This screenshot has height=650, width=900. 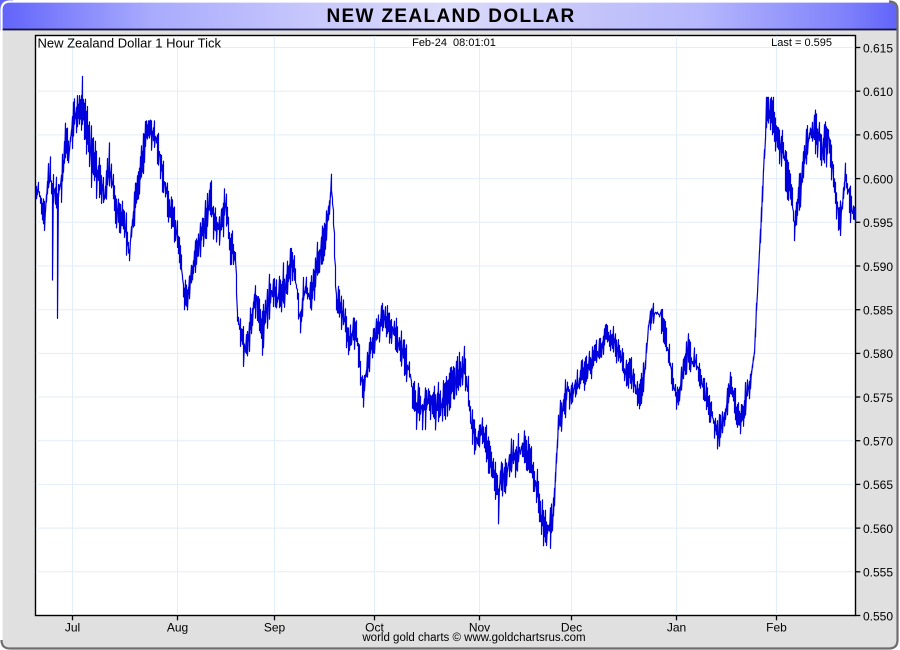 What do you see at coordinates (130, 43) in the screenshot?
I see `svg-text: New Zealand Dollar 1 Hour Tick` at bounding box center [130, 43].